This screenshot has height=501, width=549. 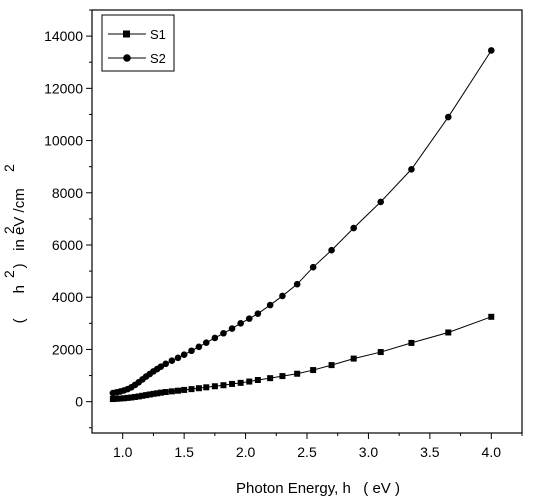 I want to click on legend-label-s1: S1, so click(x=158, y=34).